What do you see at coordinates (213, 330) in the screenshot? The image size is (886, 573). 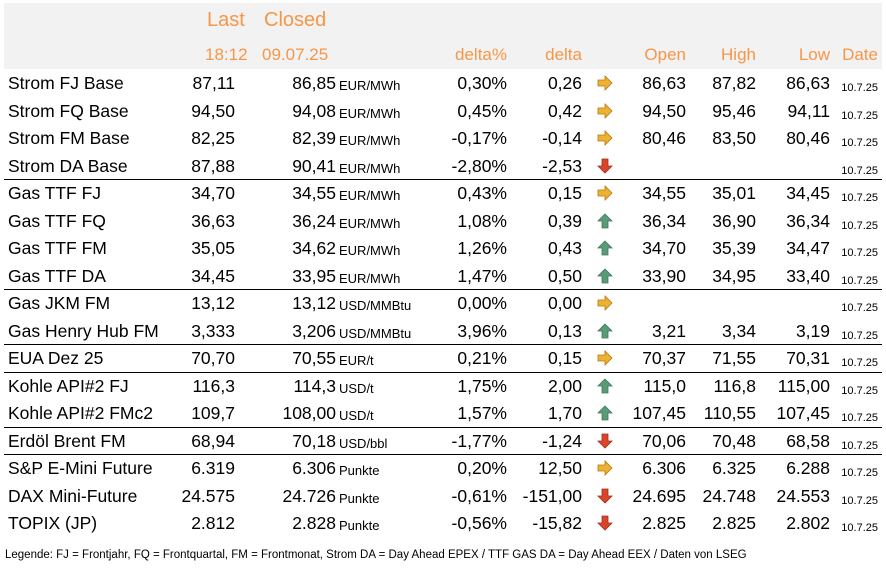 I see `last-value: 3,333` at bounding box center [213, 330].